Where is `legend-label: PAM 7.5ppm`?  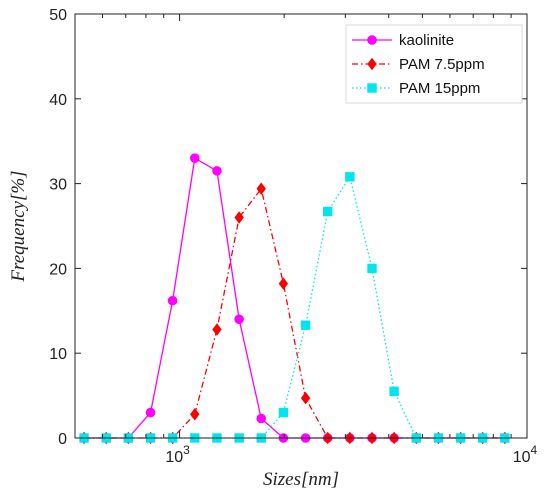 legend-label: PAM 7.5ppm is located at coordinates (442, 64).